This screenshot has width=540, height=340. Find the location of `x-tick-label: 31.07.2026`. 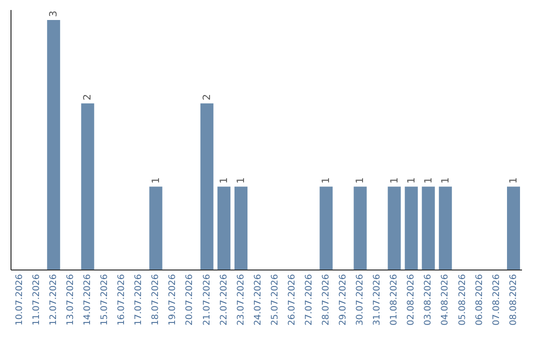

x-tick-label: 31.07.2026 is located at coordinates (377, 300).